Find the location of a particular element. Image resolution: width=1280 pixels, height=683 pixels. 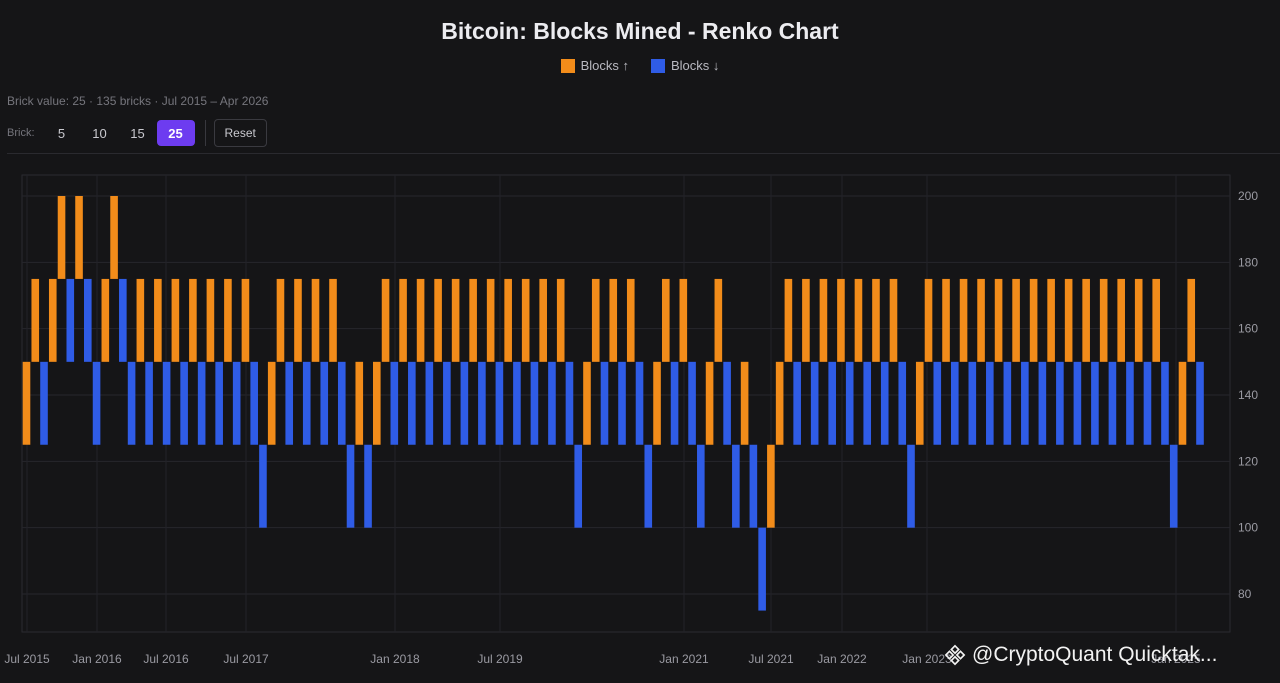

brick-option-10: 10 is located at coordinates (99, 133).